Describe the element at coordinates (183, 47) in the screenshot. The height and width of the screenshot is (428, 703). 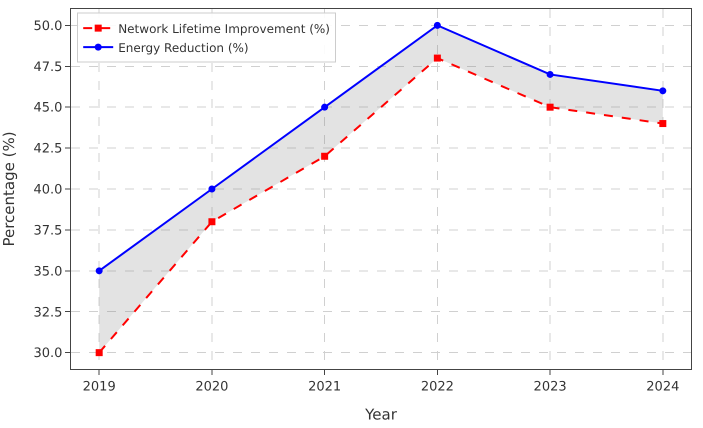
I see `legend-label: Energy Reduction (%)` at that location.